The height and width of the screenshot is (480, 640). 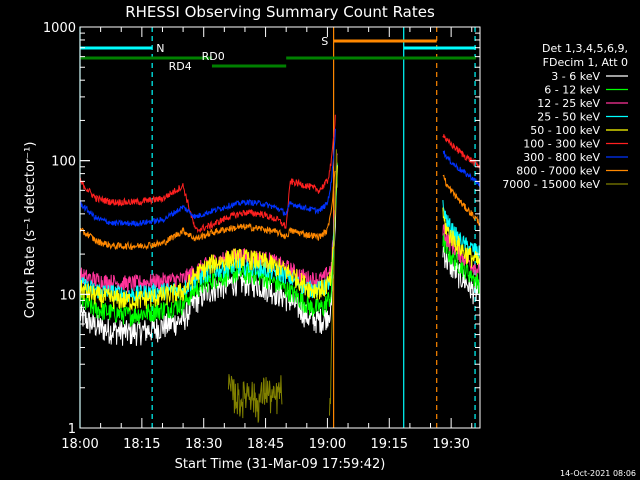 What do you see at coordinates (575, 76) in the screenshot?
I see `legend-label: 3 - 6 keV` at bounding box center [575, 76].